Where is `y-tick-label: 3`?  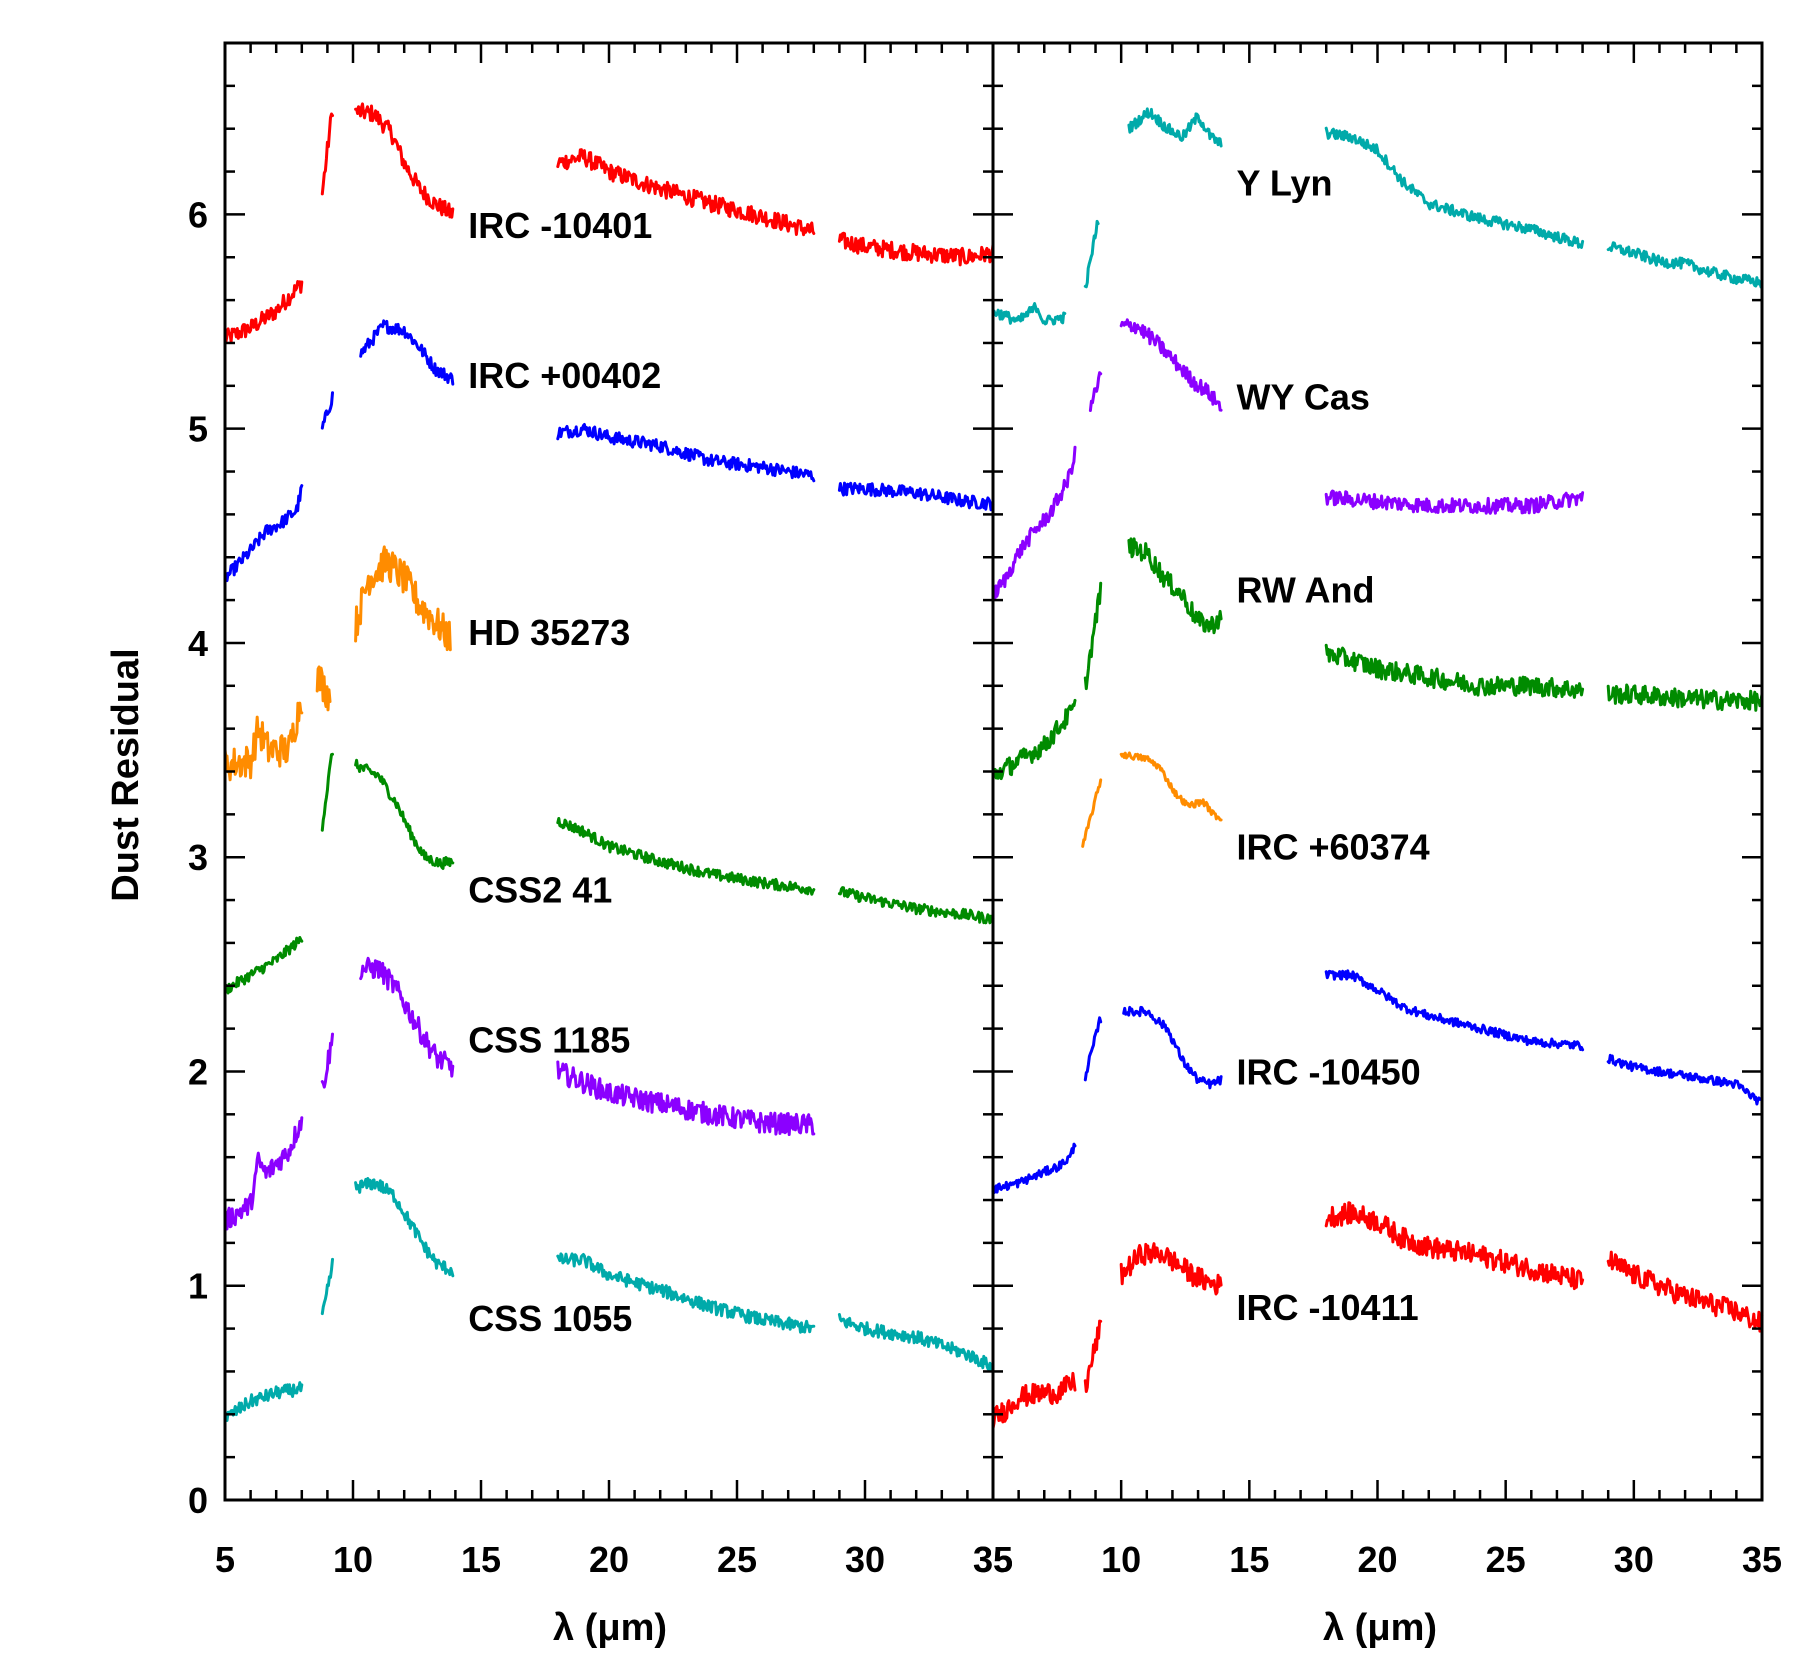
y-tick-label: 3 is located at coordinates (198, 857).